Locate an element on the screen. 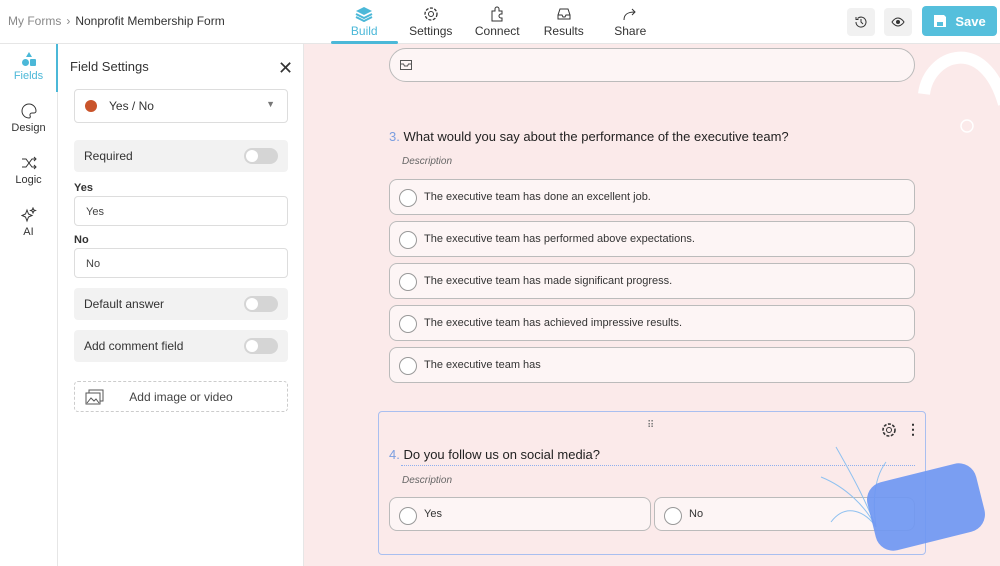  left-nav: Fields Design Logic AI is located at coordinates (29, 305).